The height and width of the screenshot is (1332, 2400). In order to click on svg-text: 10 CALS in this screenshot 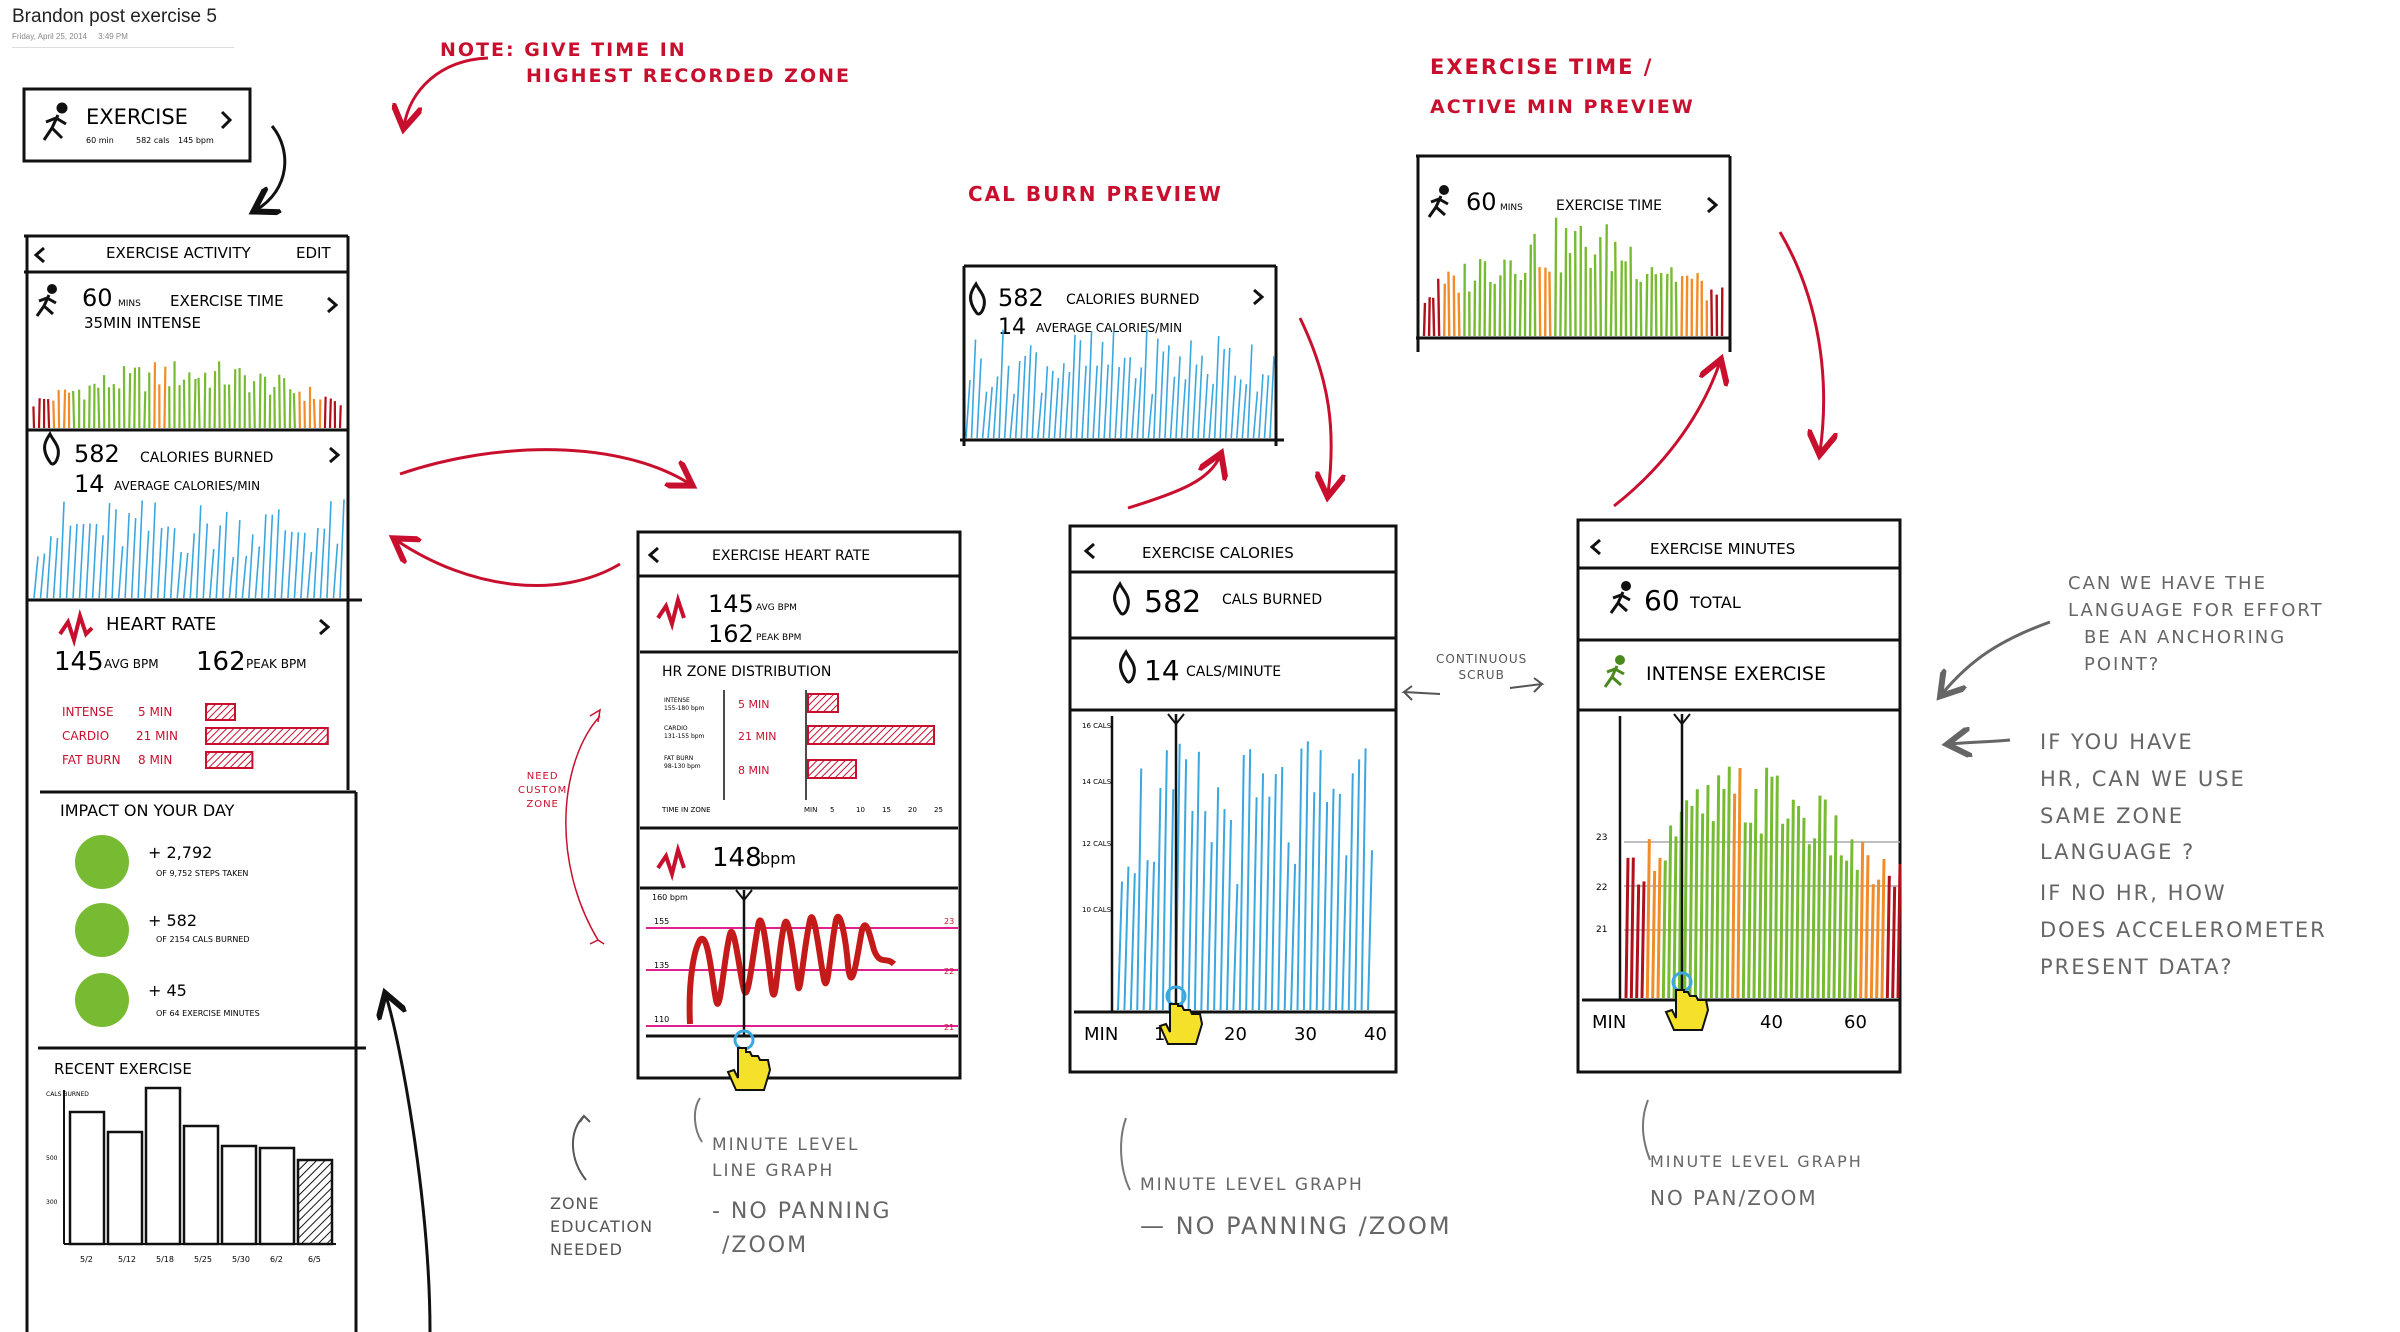, I will do `click(1097, 910)`.